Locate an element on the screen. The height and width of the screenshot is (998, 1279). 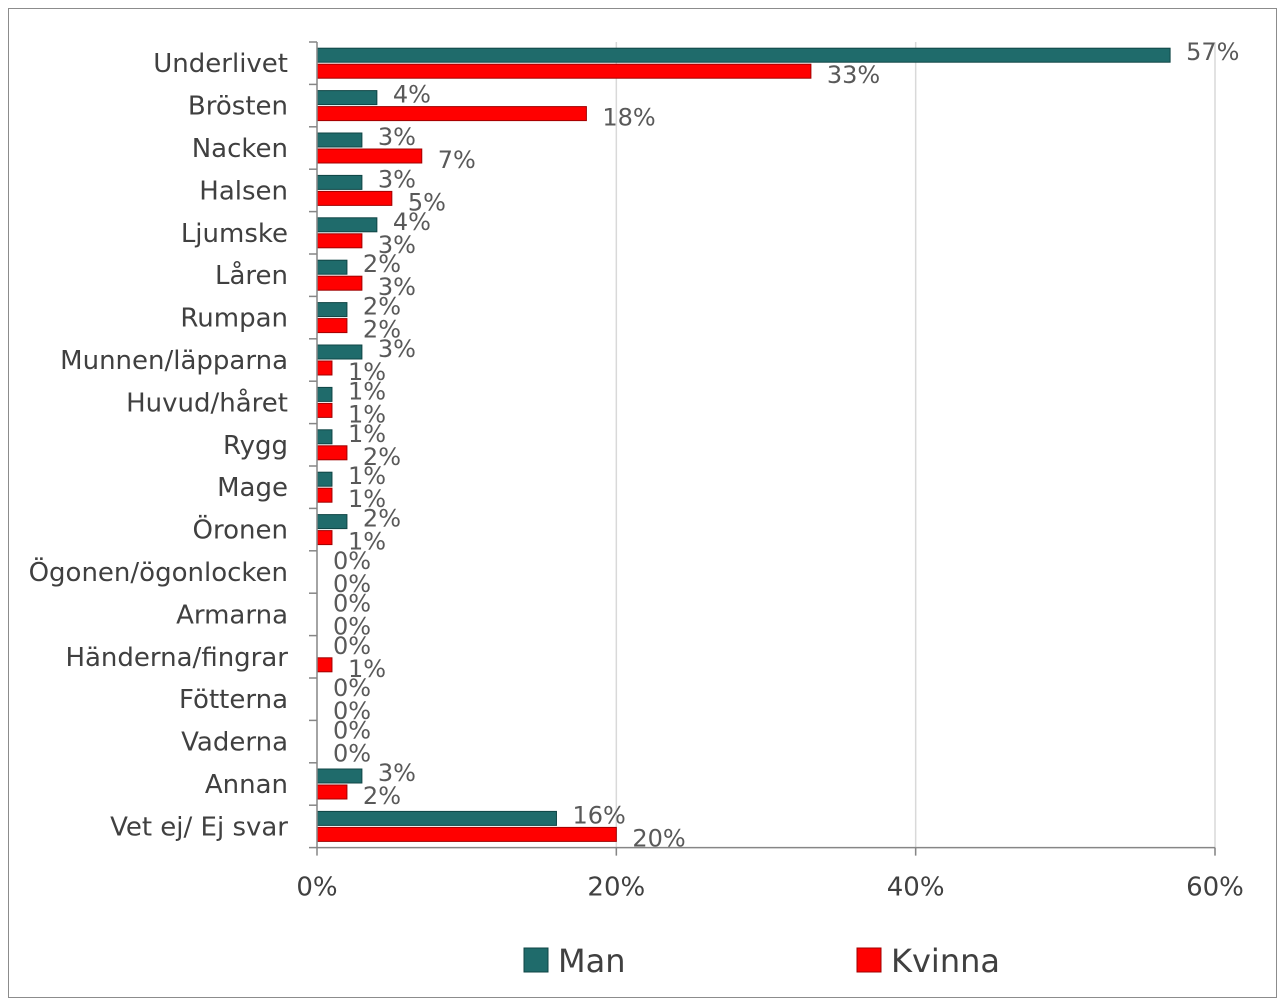
category-label: Munnen/läpparna is located at coordinates (174, 361).